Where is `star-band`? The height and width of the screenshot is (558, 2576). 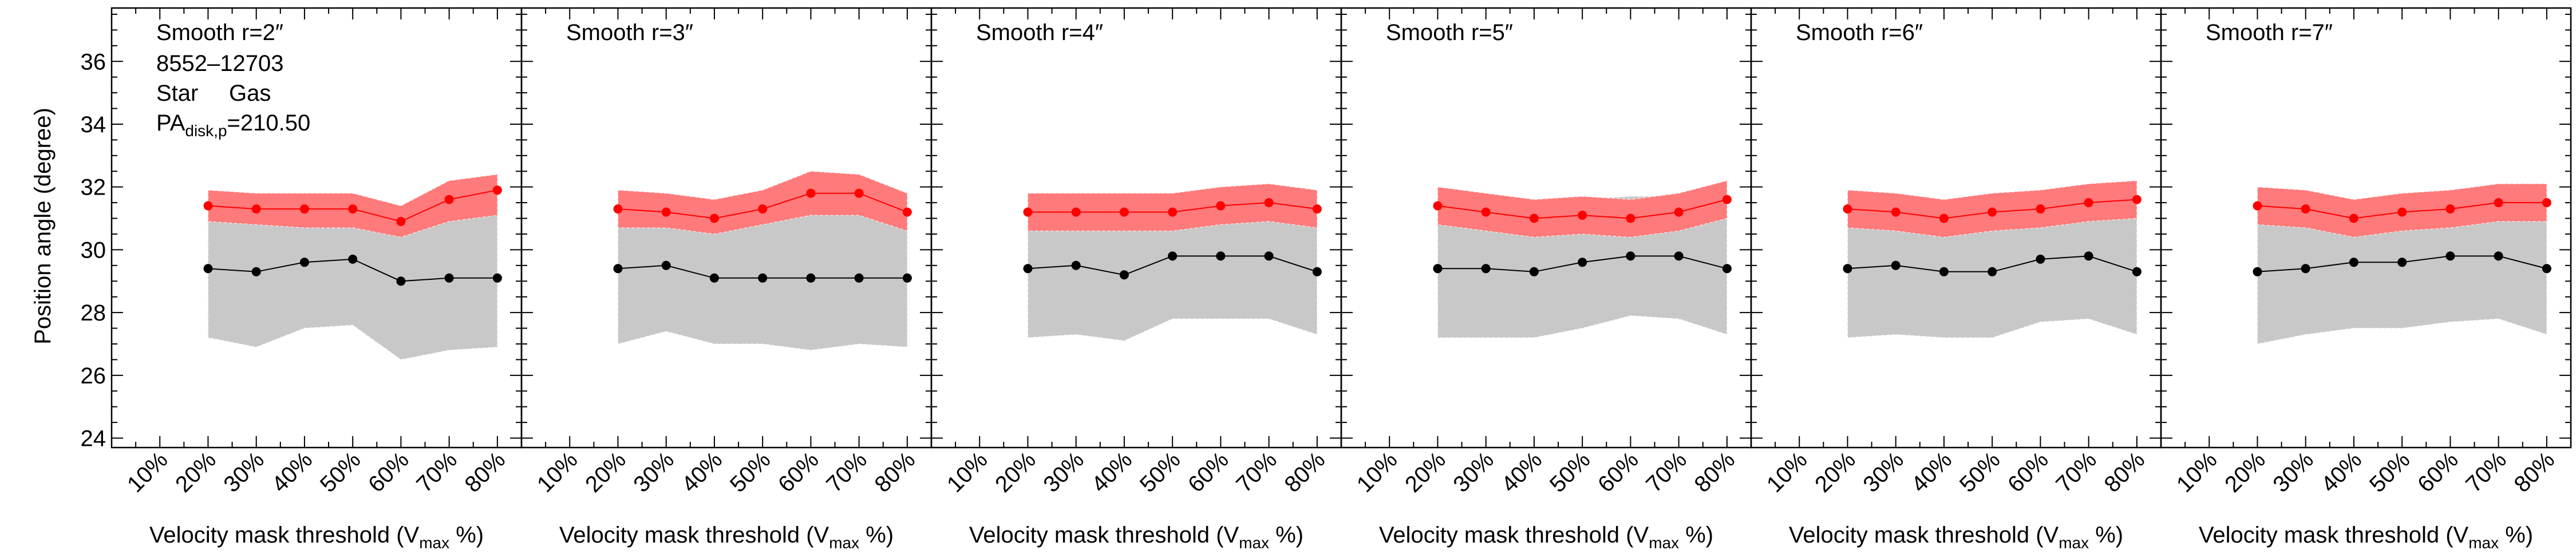
star-band is located at coordinates (352, 280).